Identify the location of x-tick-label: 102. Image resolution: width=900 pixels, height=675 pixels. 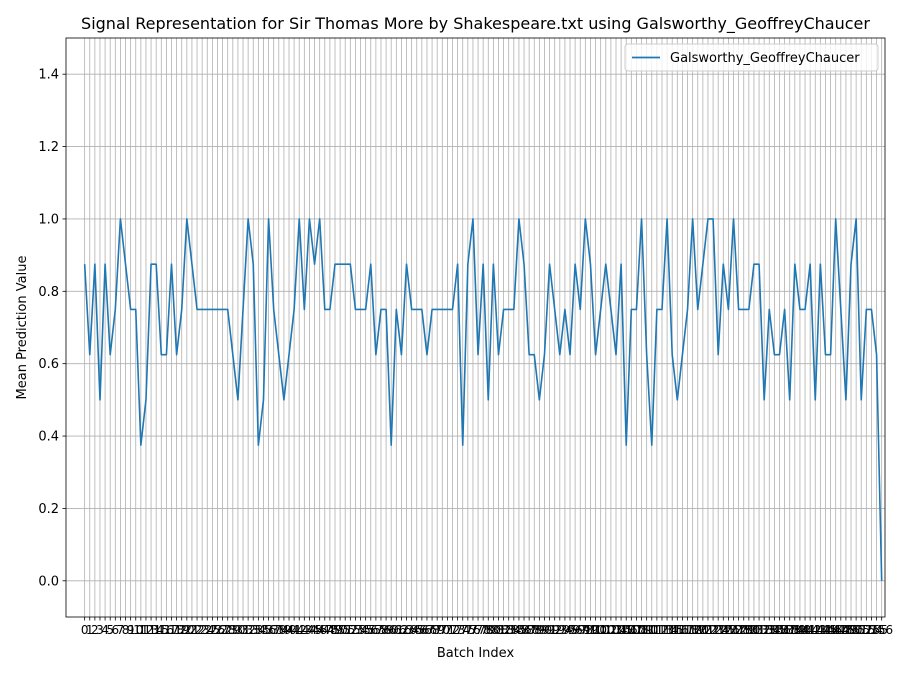
(605, 630).